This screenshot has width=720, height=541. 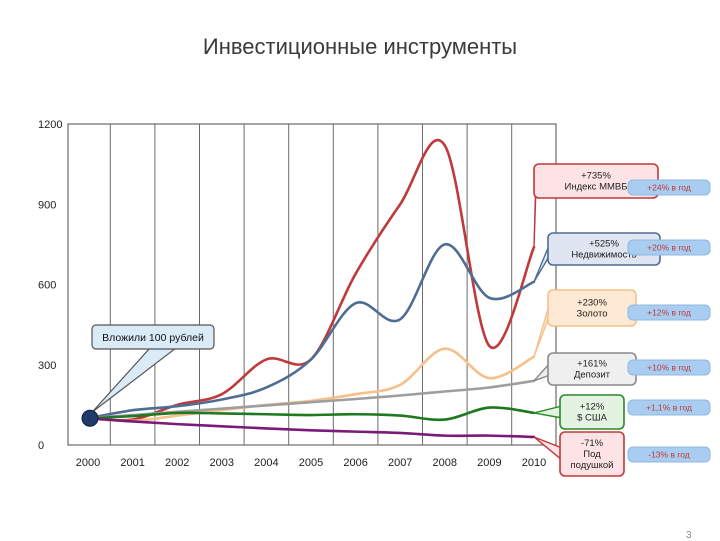 What do you see at coordinates (177, 463) in the screenshot?
I see `x-tick-label: 2002` at bounding box center [177, 463].